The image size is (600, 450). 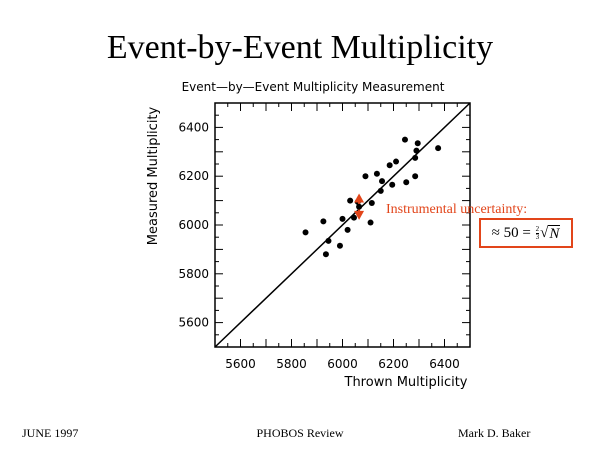 I want to click on x-tick-label: 5600, so click(x=240, y=364).